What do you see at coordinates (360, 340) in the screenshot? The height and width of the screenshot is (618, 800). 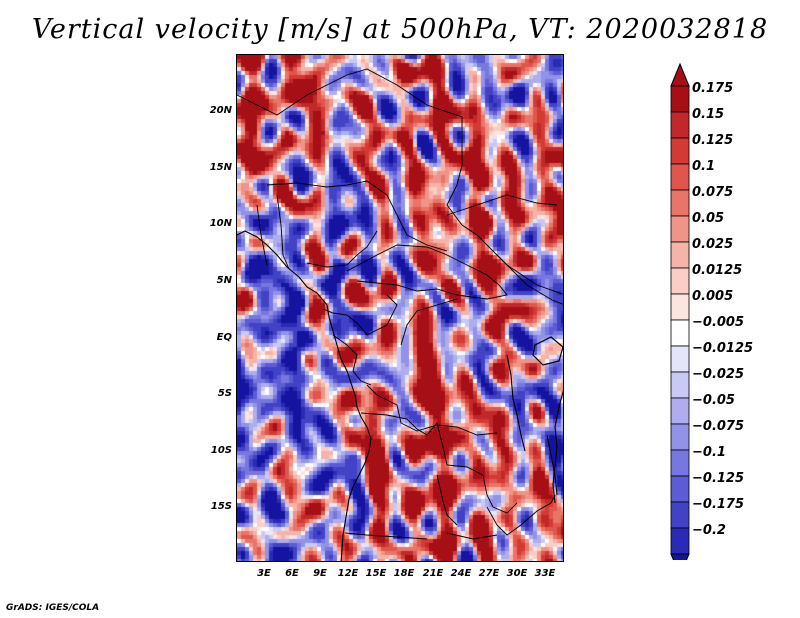 I see `border-cameroon-gabon` at bounding box center [360, 340].